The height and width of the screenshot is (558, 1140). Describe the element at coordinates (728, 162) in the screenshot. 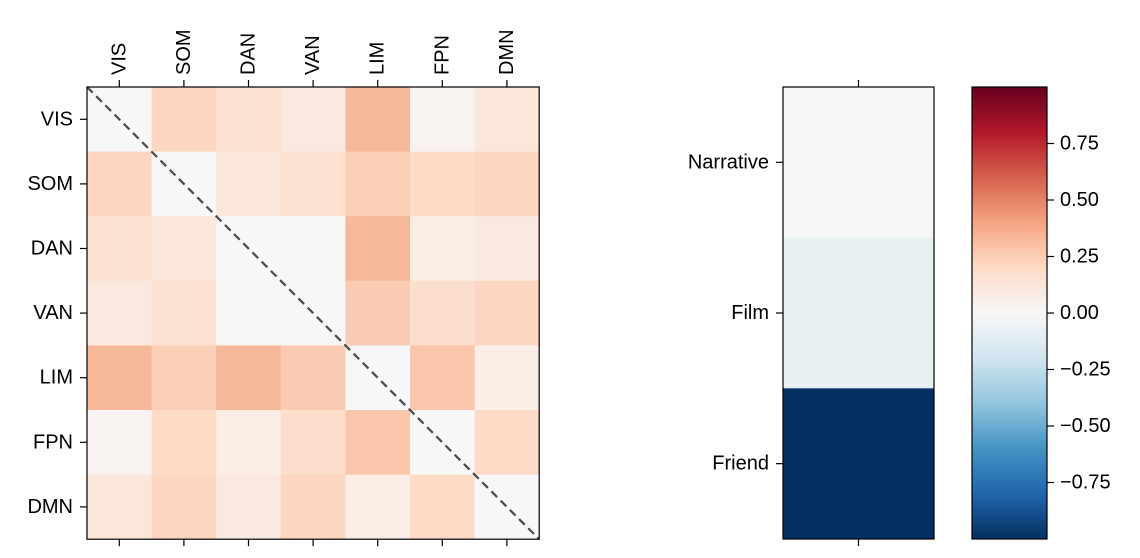

I see `condition-y-tick-label-narrative: Narrative` at that location.